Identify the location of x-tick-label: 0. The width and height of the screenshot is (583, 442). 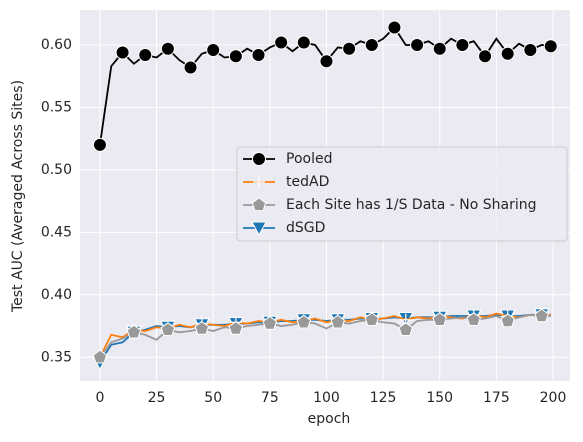
(99, 398).